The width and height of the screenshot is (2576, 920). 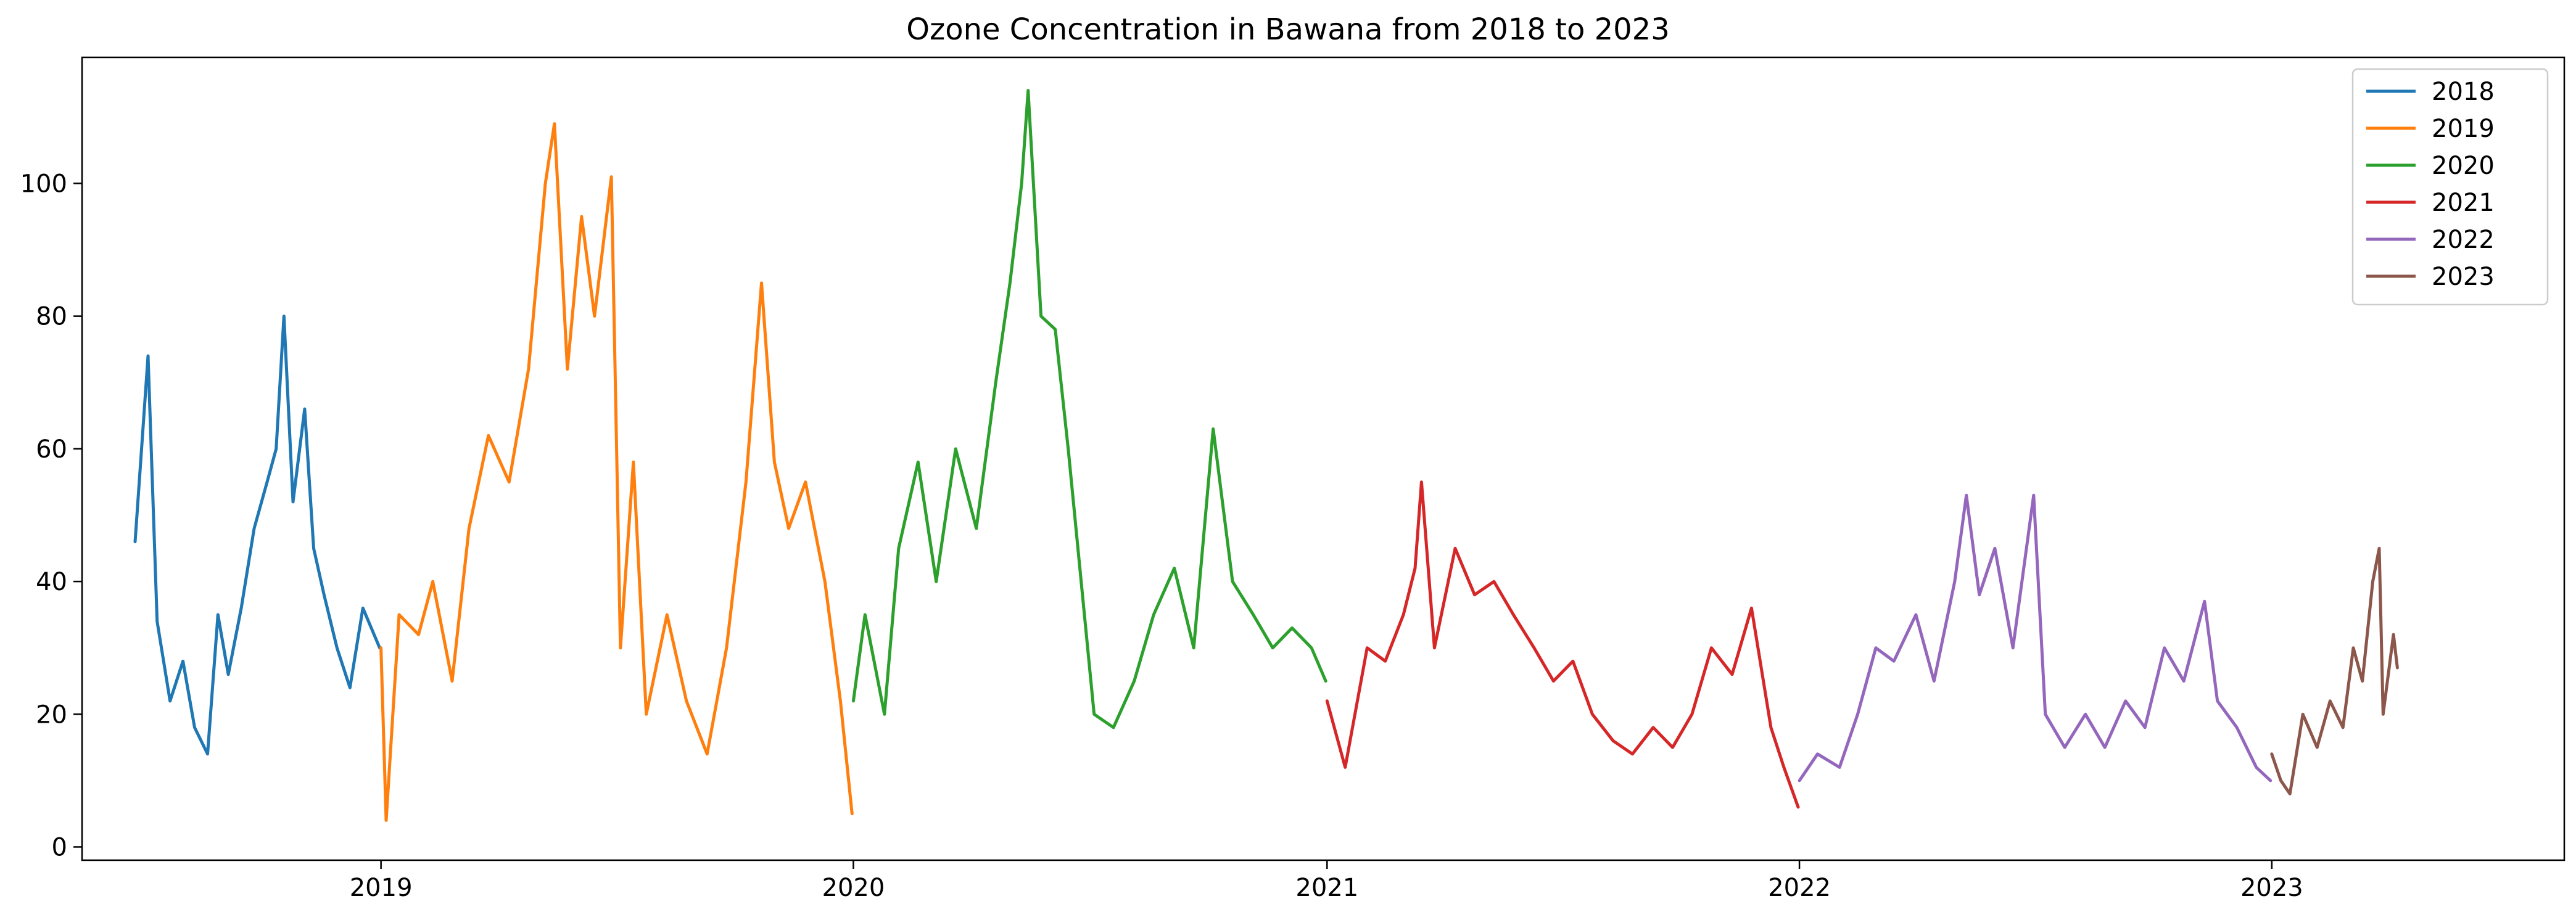 I want to click on y-tick-label: 20, so click(x=51, y=714).